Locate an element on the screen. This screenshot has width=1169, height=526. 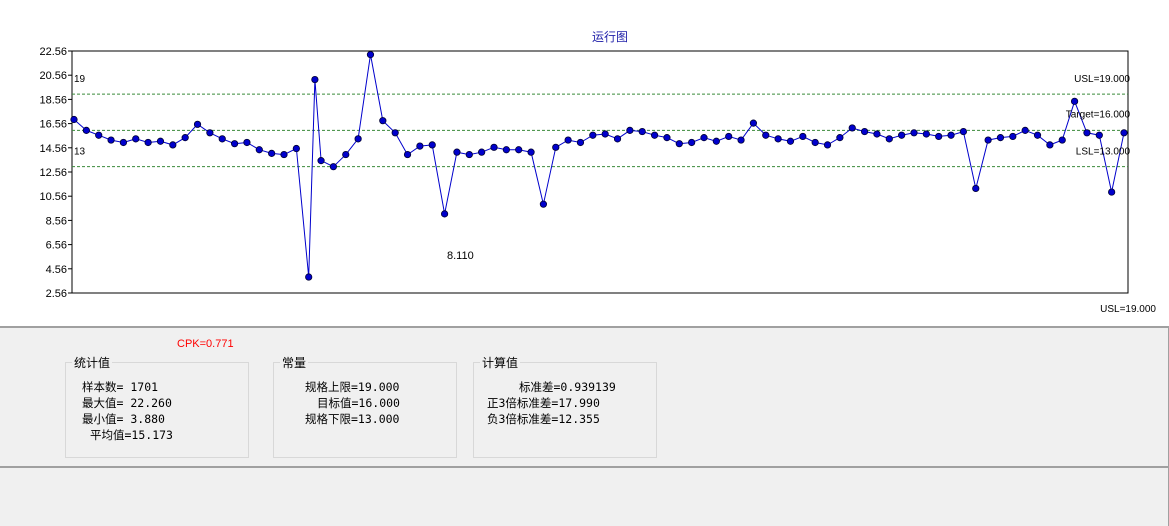
stats-group-title: 统计值 is located at coordinates (92, 362).